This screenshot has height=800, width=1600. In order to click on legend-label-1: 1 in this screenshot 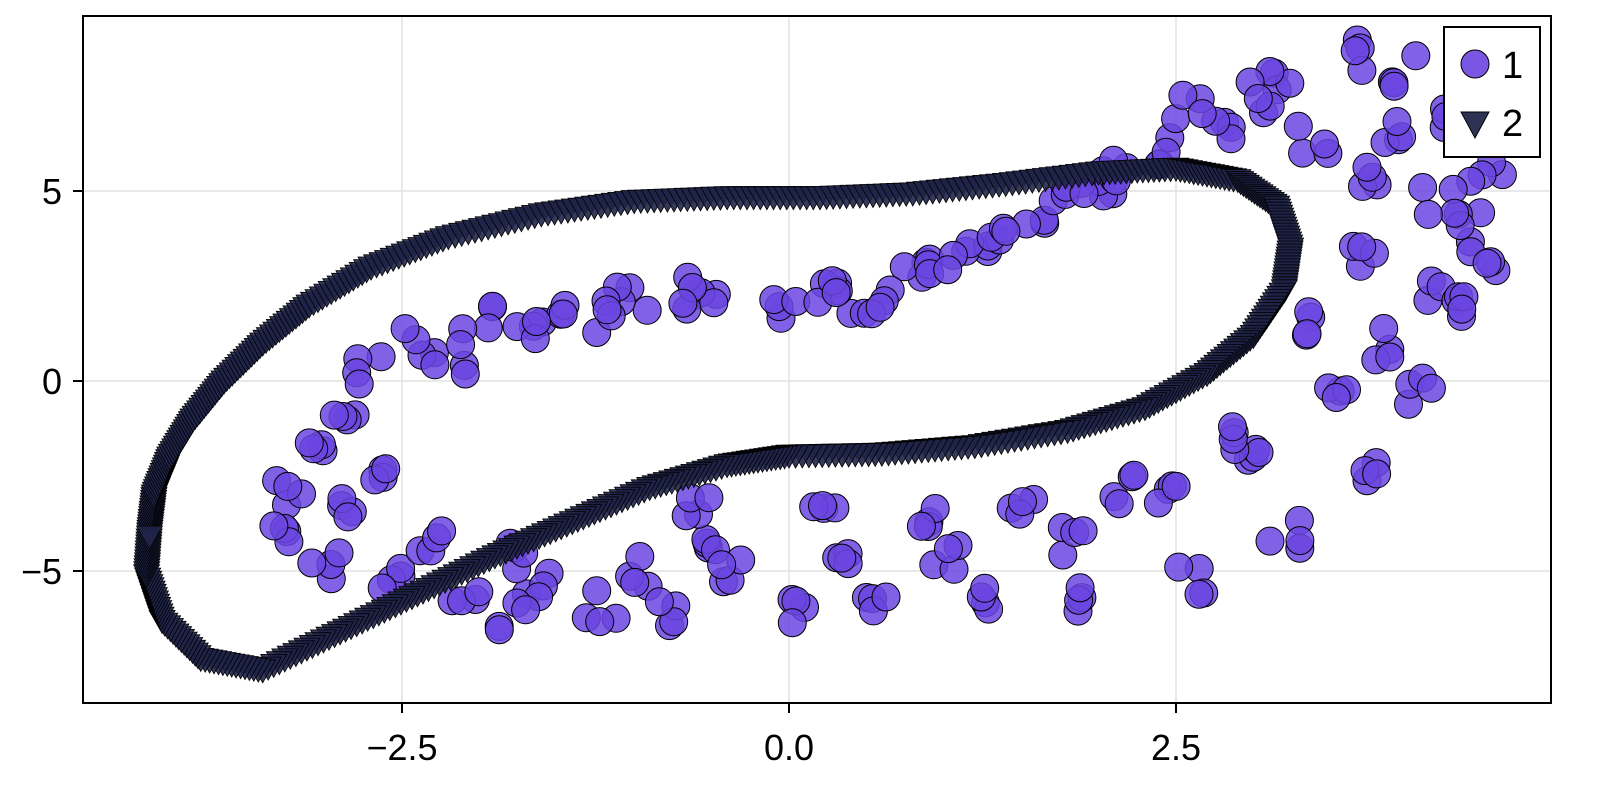, I will do `click(1512, 66)`.